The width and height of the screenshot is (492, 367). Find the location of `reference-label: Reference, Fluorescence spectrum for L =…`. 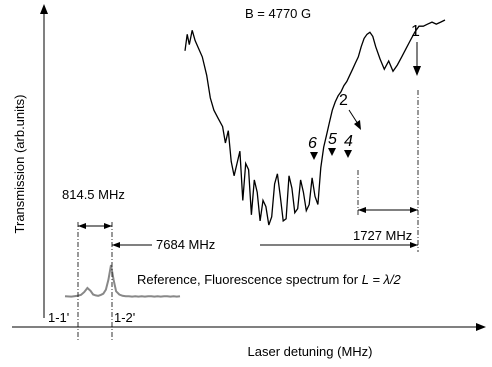

reference-label: Reference, Fluorescence spectrum for L =… is located at coordinates (269, 279).